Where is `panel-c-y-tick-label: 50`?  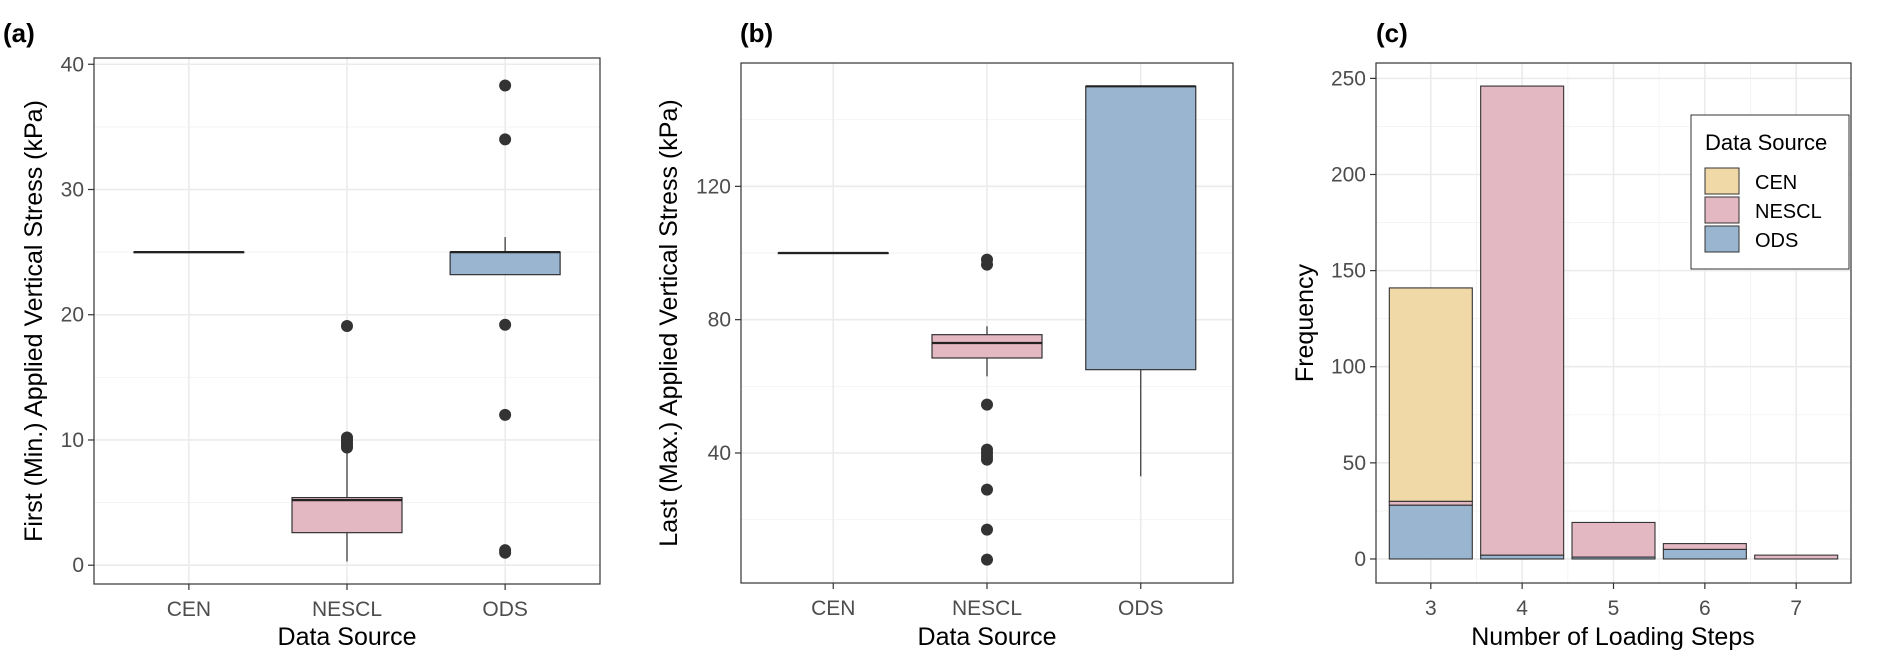
panel-c-y-tick-label: 50 is located at coordinates (1354, 463).